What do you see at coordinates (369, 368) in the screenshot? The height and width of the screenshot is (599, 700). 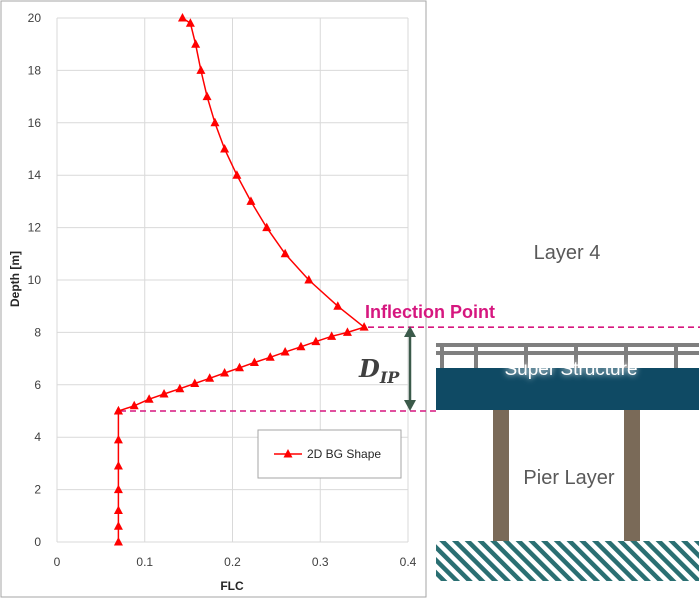 I see `dip-main: D` at bounding box center [369, 368].